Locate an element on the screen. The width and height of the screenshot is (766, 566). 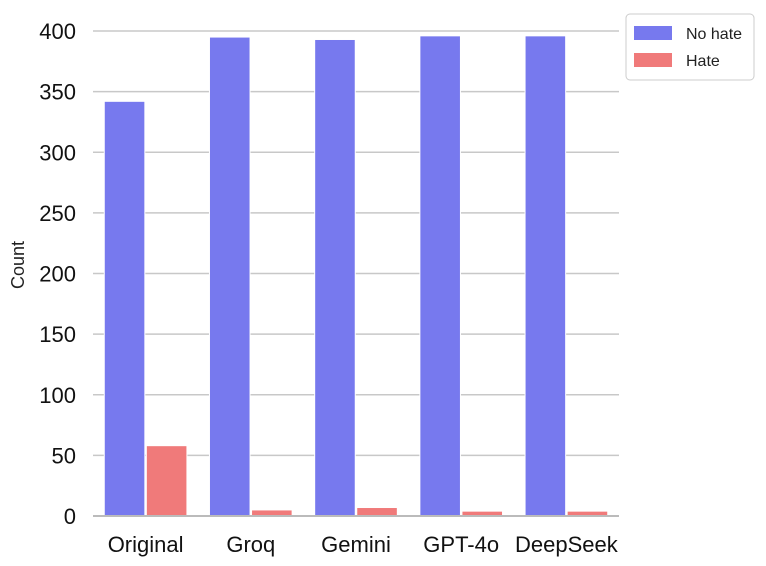
y-tick-label: 0 is located at coordinates (70, 516).